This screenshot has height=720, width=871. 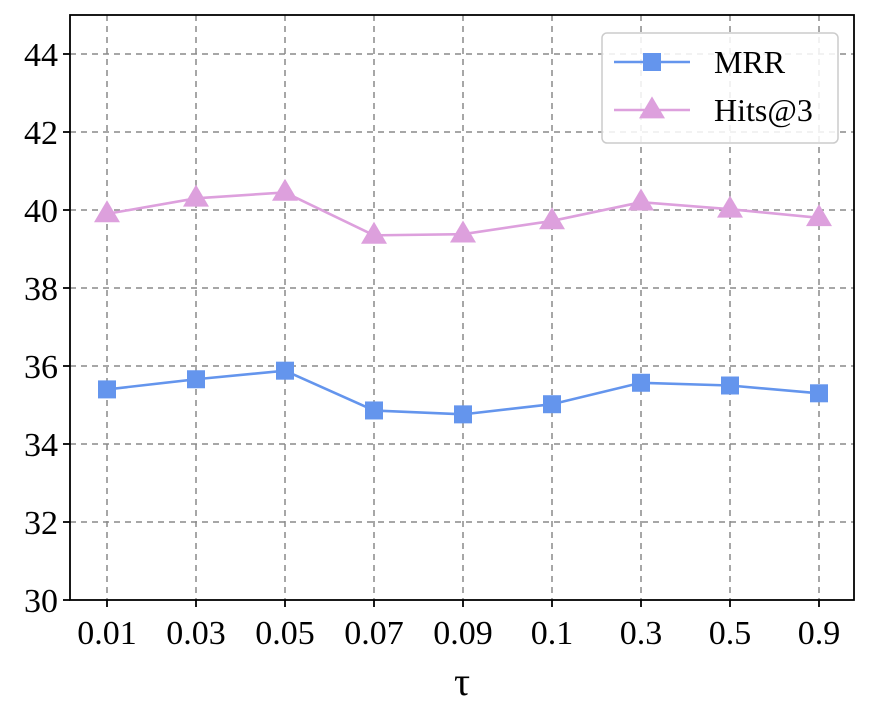 What do you see at coordinates (41, 523) in the screenshot?
I see `y-tick-label: 32` at bounding box center [41, 523].